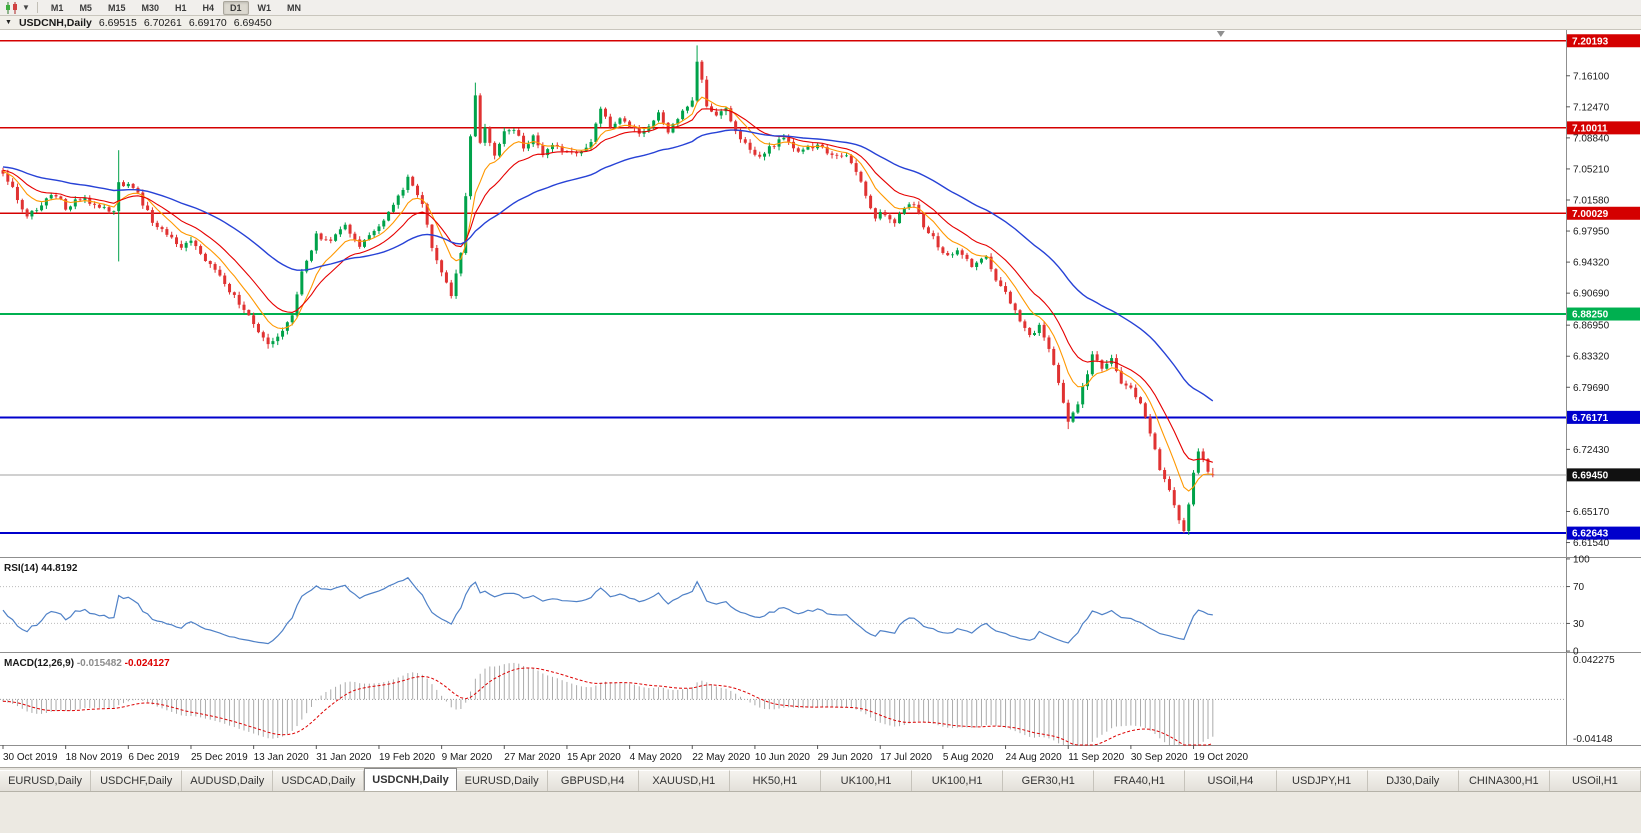 Image resolution: width=1641 pixels, height=833 pixels. Describe the element at coordinates (1591, 388) in the screenshot. I see `svg-text: 6.79690` at that location.